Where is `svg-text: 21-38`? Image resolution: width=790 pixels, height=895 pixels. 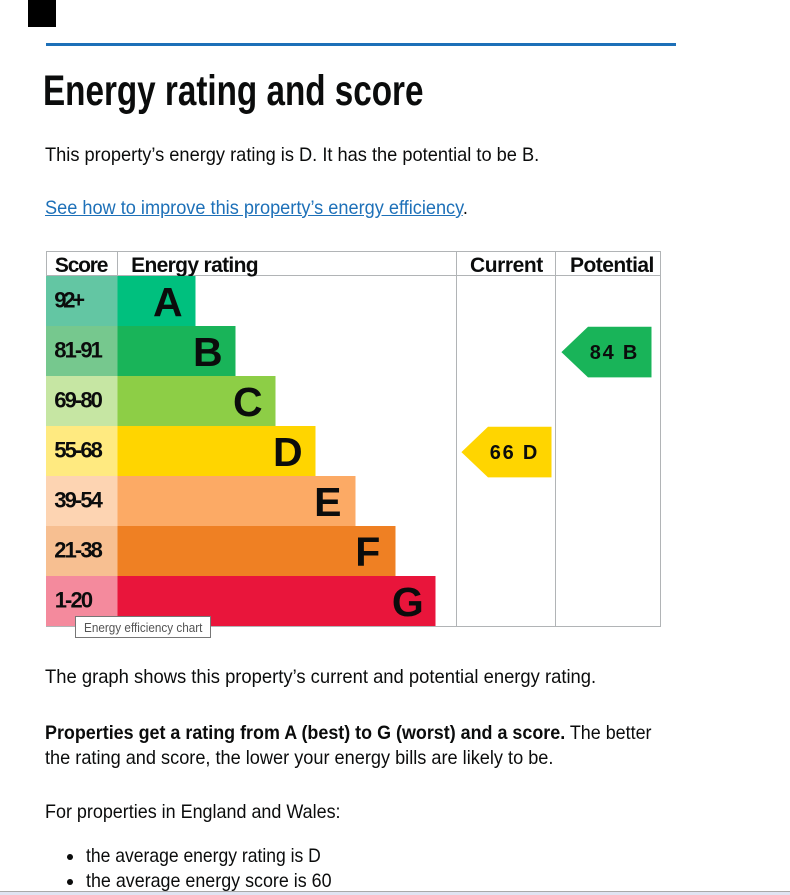 svg-text: 21-38 is located at coordinates (78, 550).